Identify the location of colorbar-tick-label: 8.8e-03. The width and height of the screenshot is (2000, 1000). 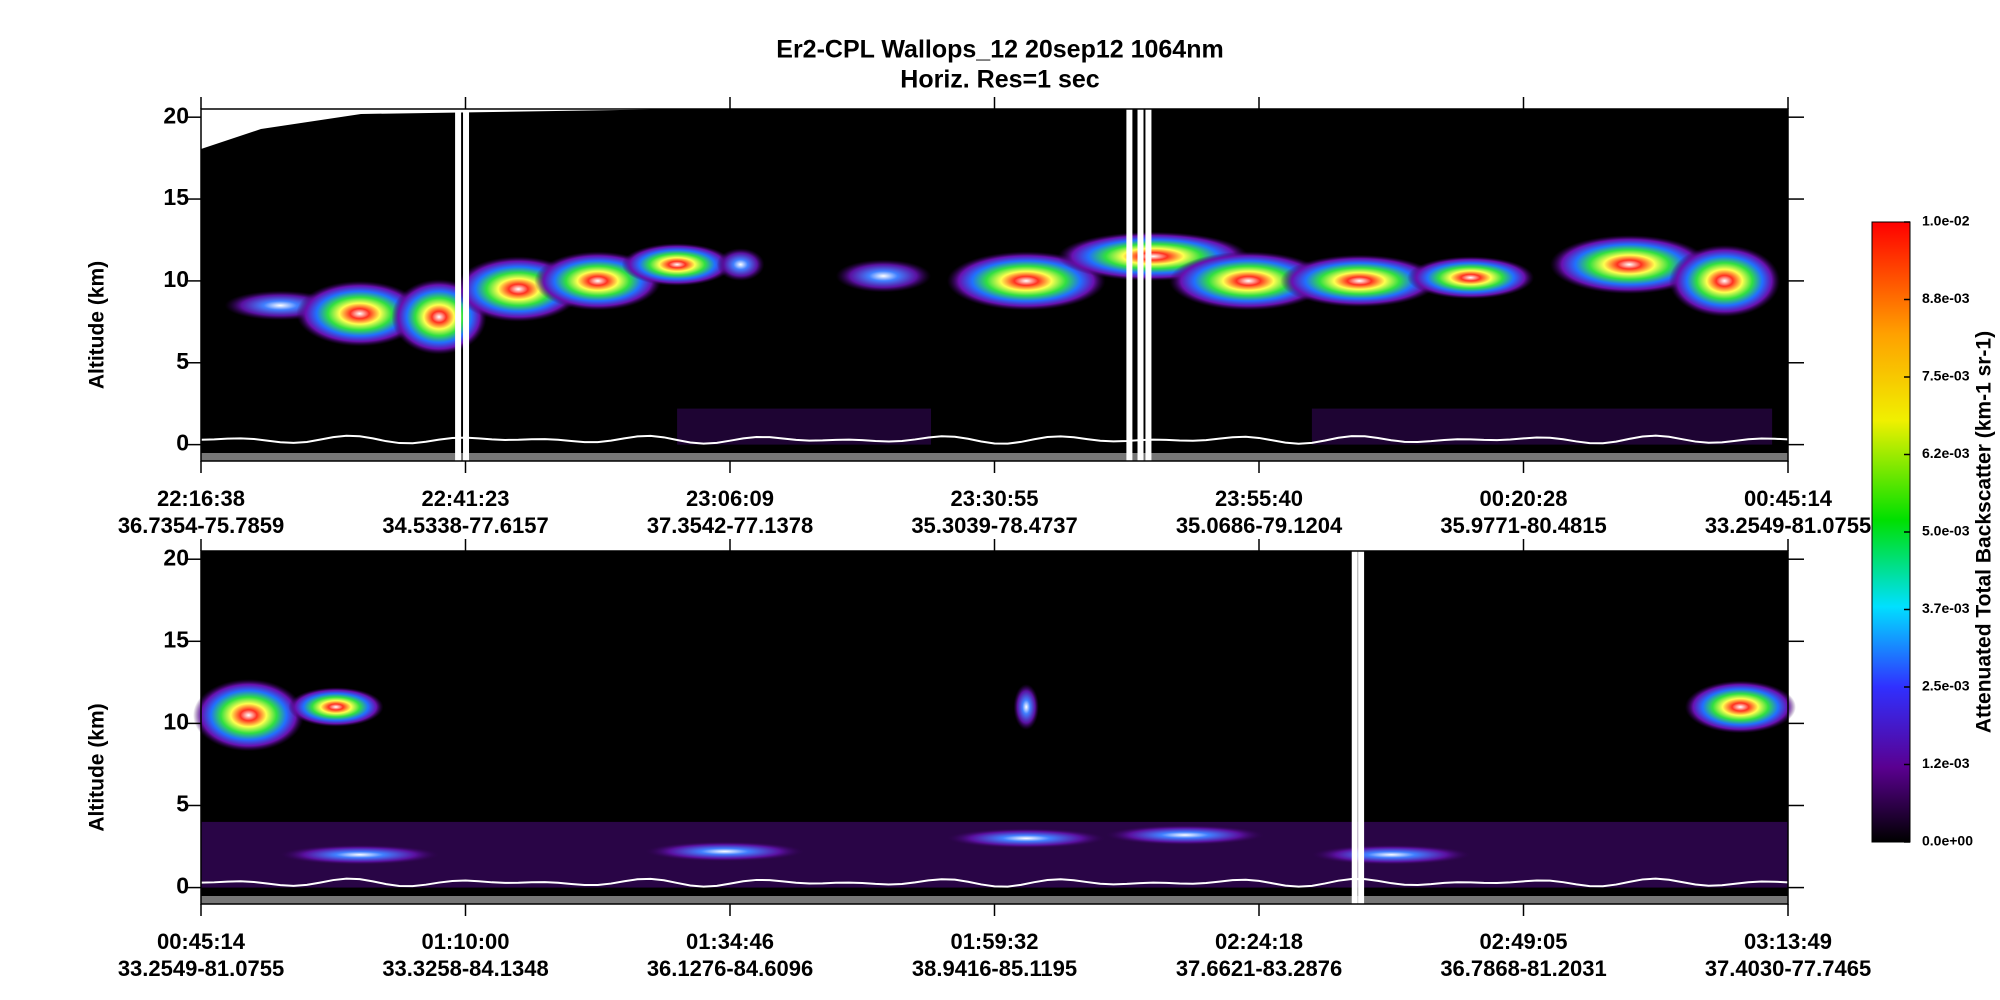
(1946, 298).